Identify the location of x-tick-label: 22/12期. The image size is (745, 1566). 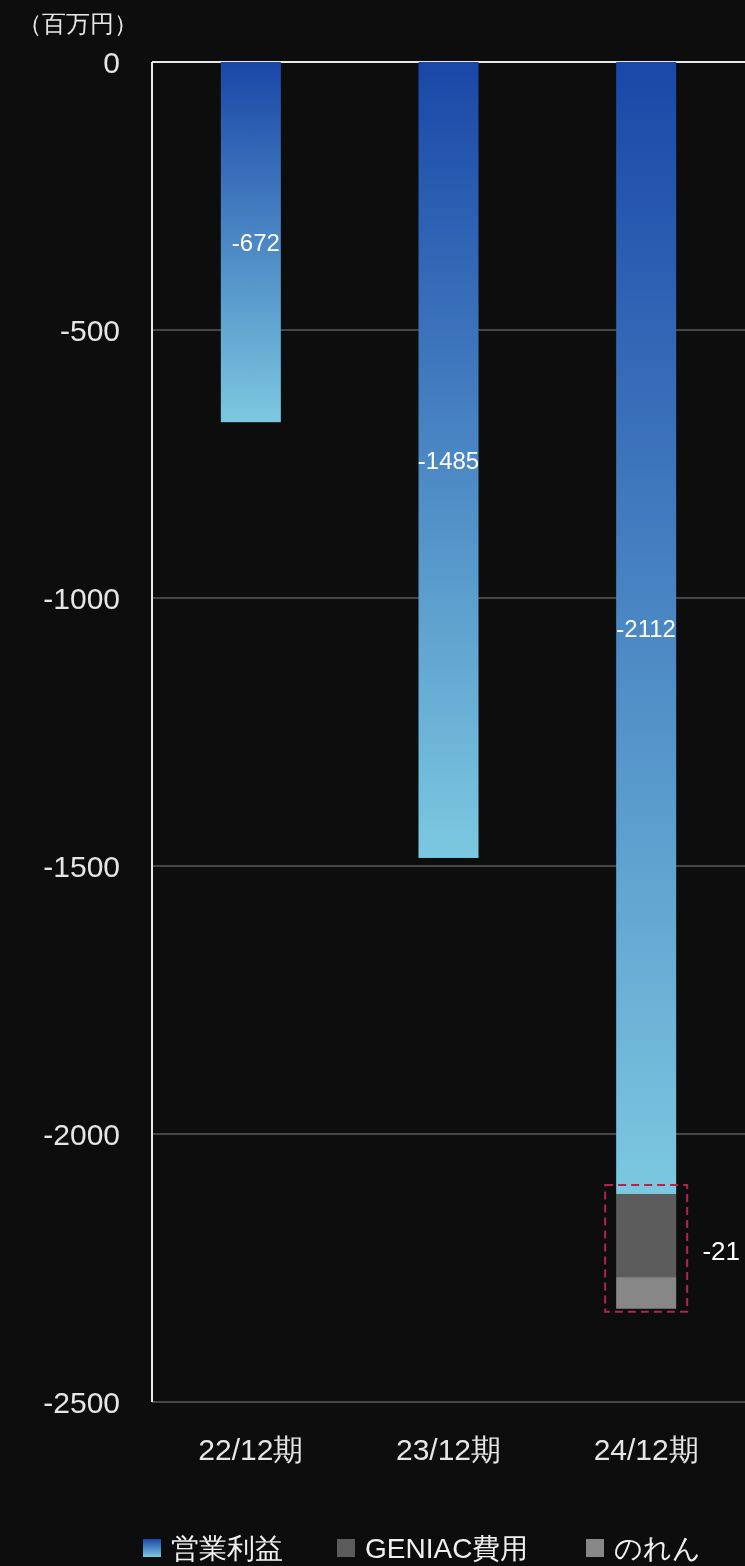
(251, 1449).